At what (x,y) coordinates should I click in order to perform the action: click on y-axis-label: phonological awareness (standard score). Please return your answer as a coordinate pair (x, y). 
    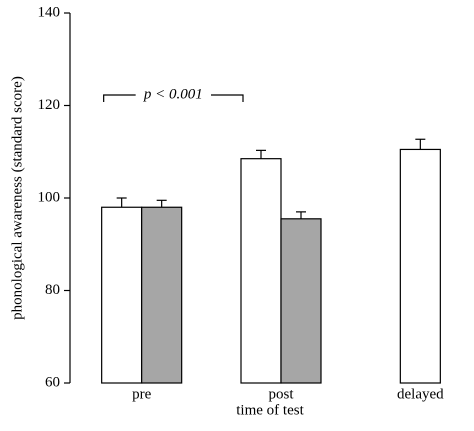
    Looking at the image, I should click on (17, 198).